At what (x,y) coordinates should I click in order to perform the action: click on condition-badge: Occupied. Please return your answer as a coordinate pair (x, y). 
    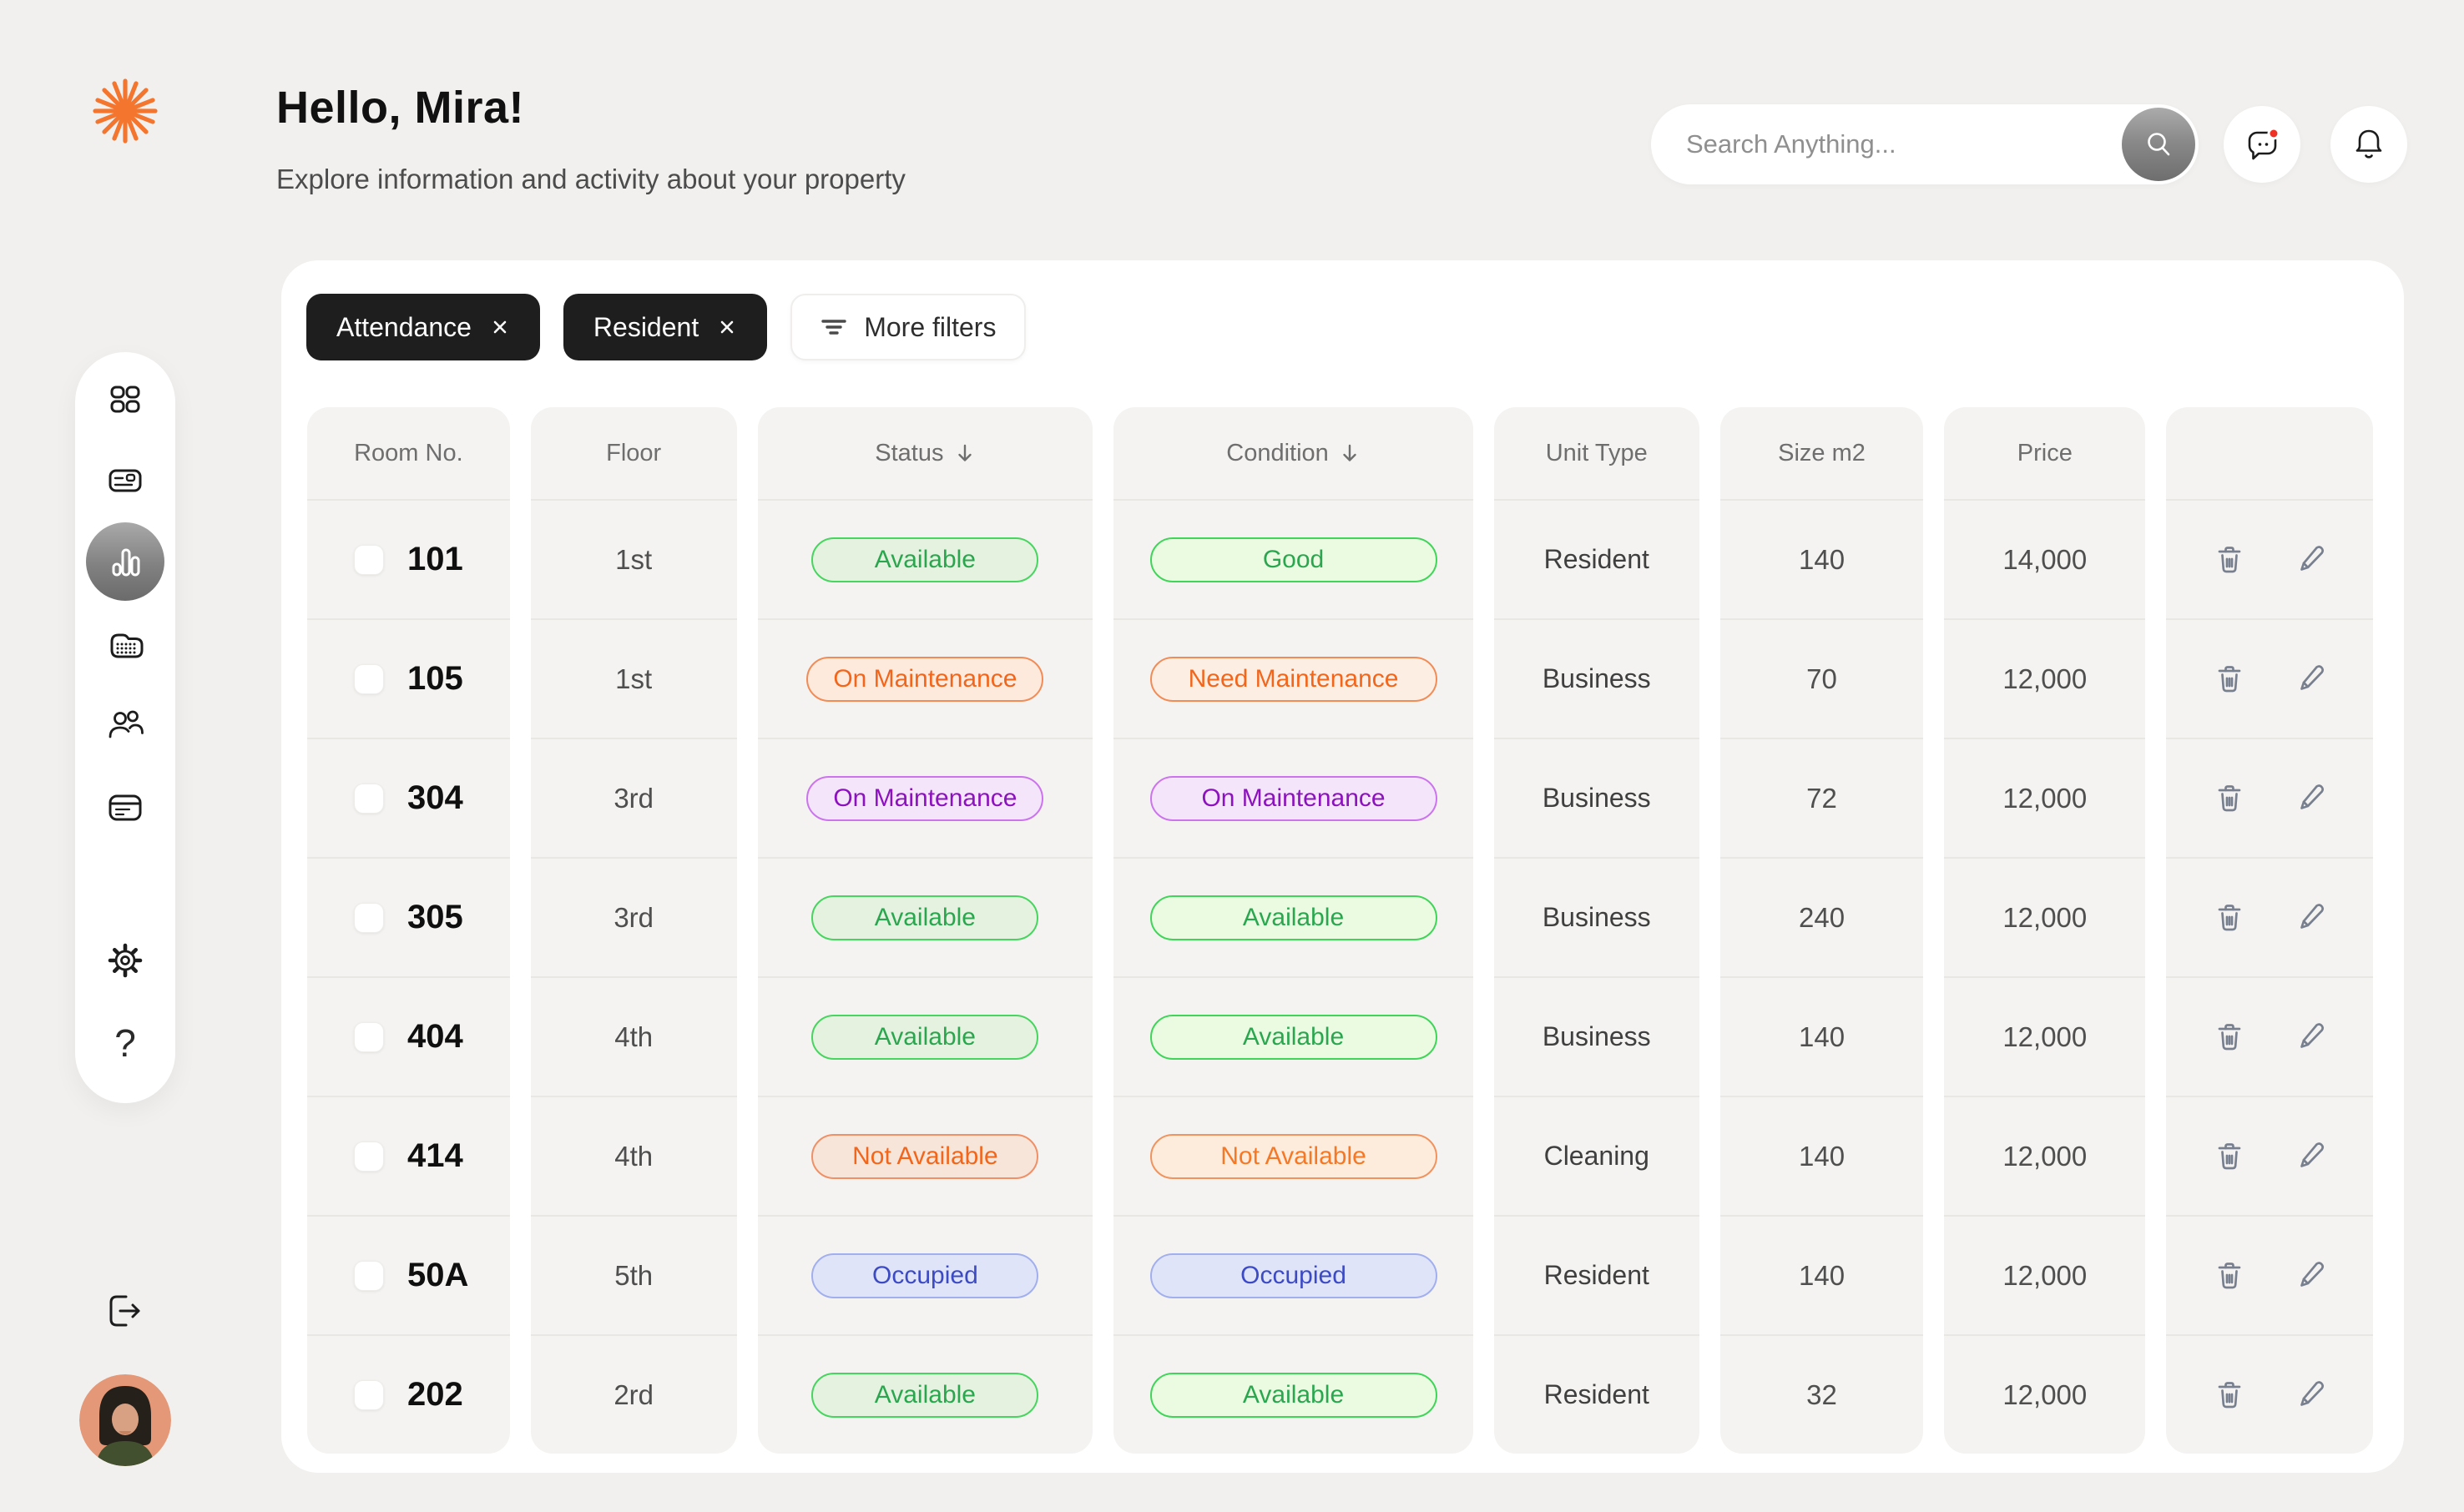
    Looking at the image, I should click on (1293, 1275).